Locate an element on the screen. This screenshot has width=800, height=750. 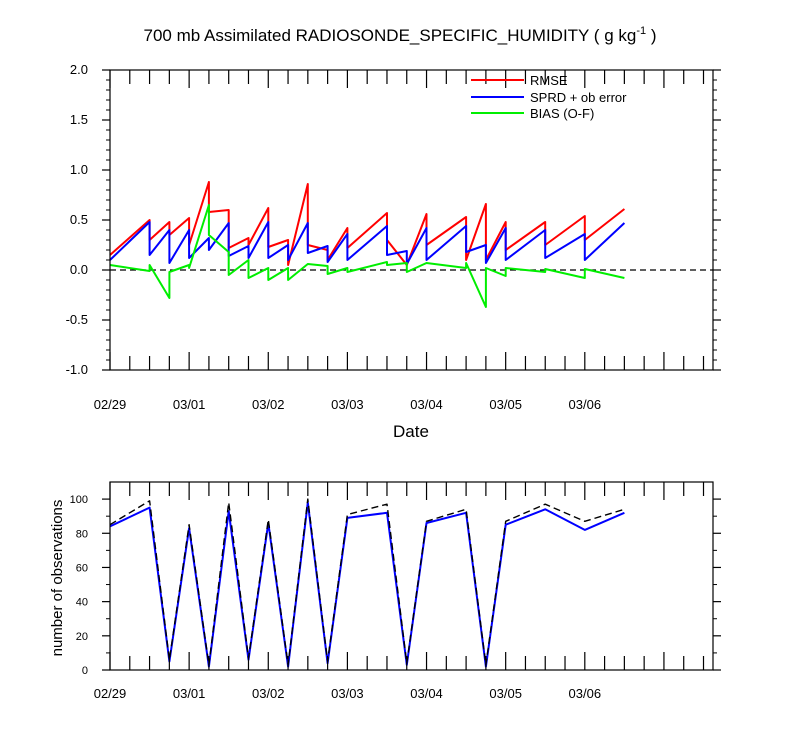
top-y-tick-label: 0.0 is located at coordinates (79, 269).